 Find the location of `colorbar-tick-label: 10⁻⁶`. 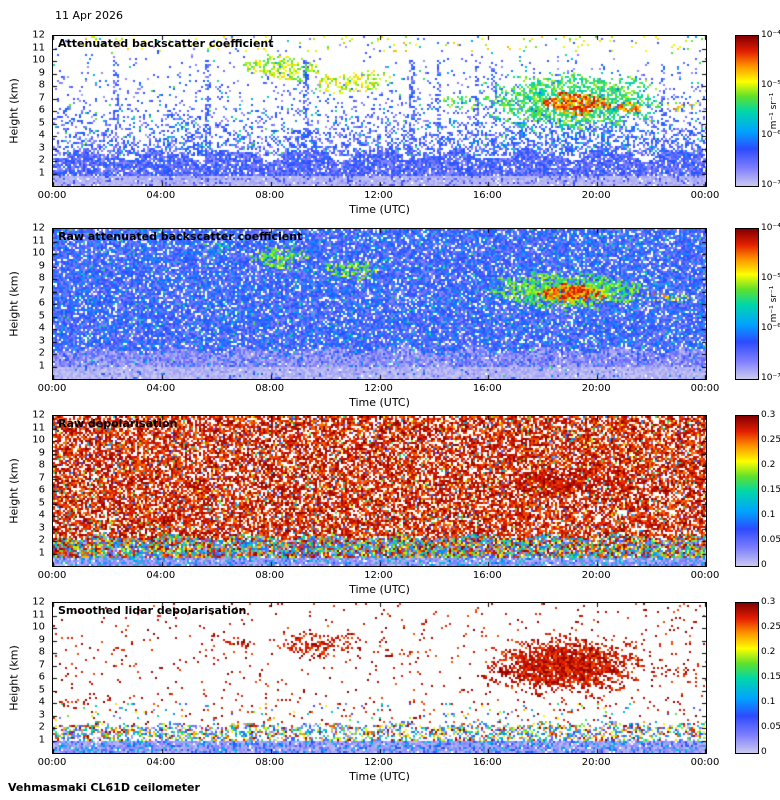

colorbar-tick-label: 10⁻⁶ is located at coordinates (770, 328).